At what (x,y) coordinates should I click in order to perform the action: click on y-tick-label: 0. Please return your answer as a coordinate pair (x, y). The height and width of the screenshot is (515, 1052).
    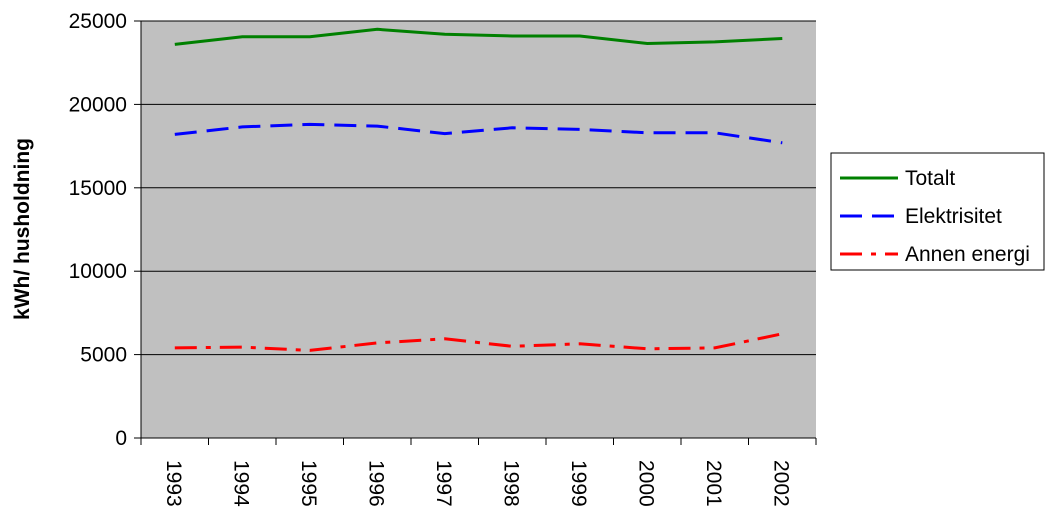
    Looking at the image, I should click on (121, 438).